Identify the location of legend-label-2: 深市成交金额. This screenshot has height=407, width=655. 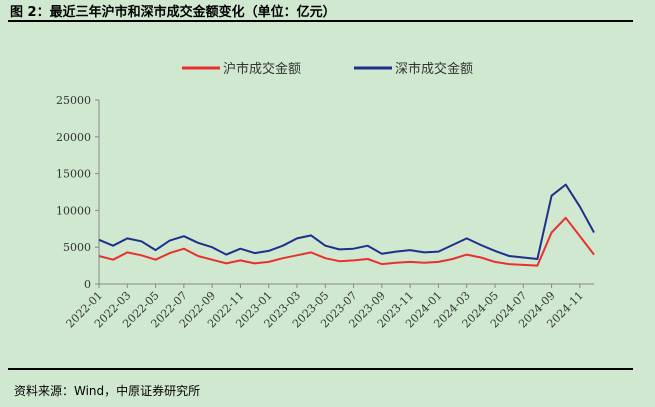
(434, 69).